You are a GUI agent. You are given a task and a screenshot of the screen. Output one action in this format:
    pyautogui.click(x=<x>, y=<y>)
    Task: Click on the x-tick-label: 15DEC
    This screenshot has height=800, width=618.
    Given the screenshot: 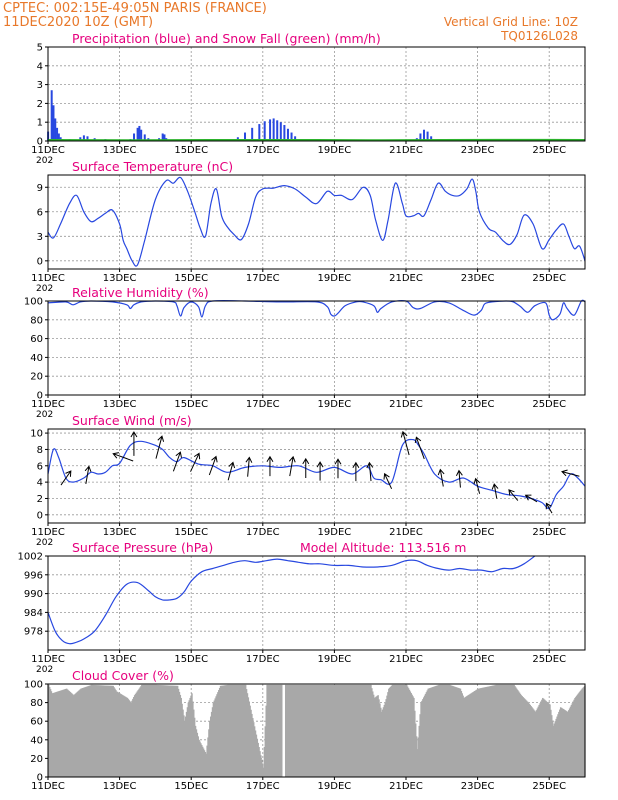 What is the action you would take?
    pyautogui.click(x=191, y=786)
    